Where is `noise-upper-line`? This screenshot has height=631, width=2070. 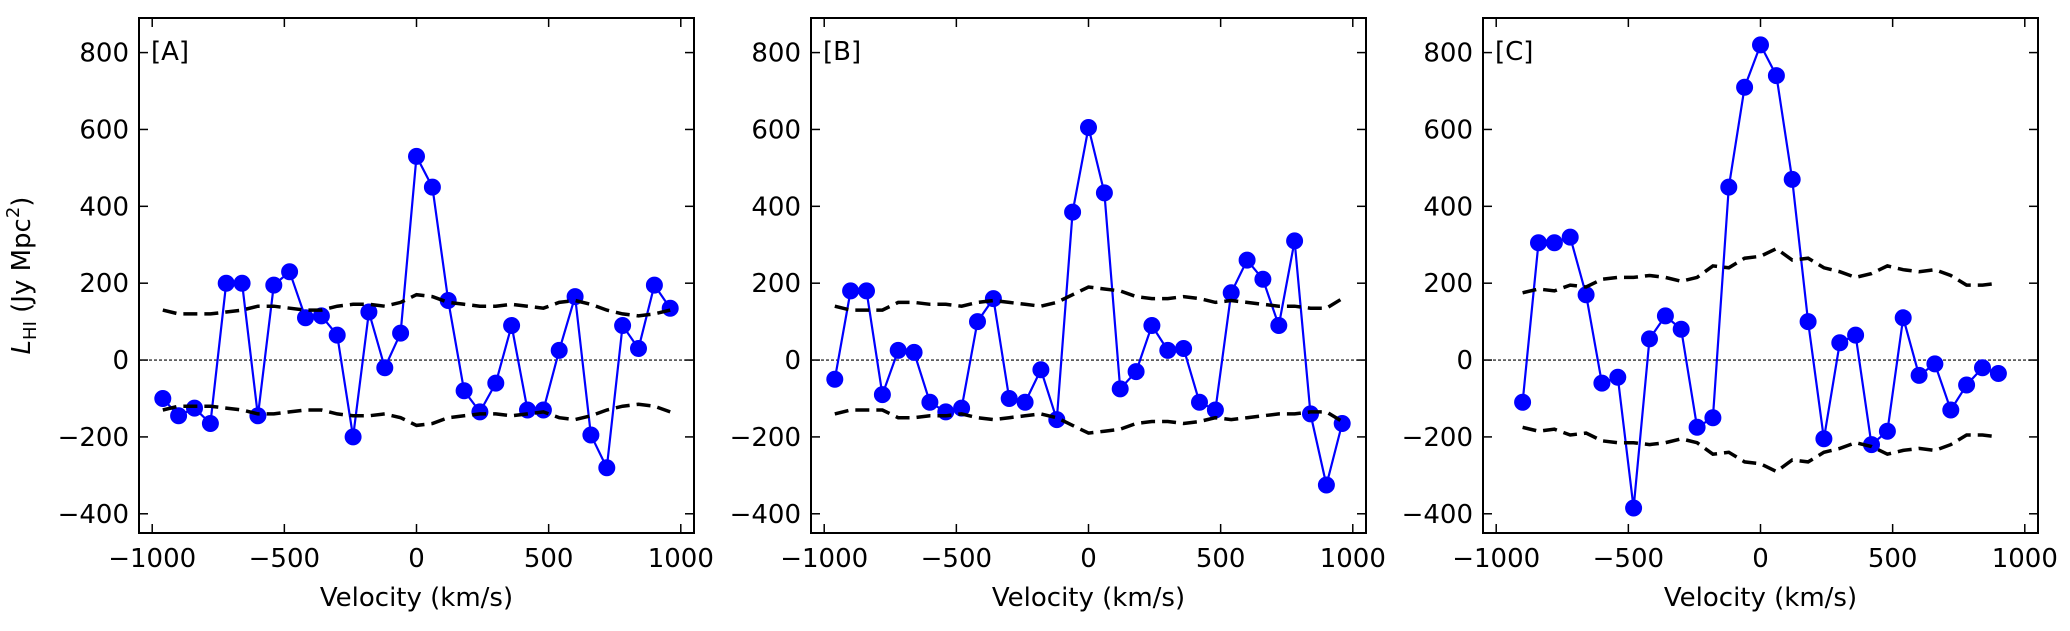
noise-upper-line is located at coordinates (1089, 298).